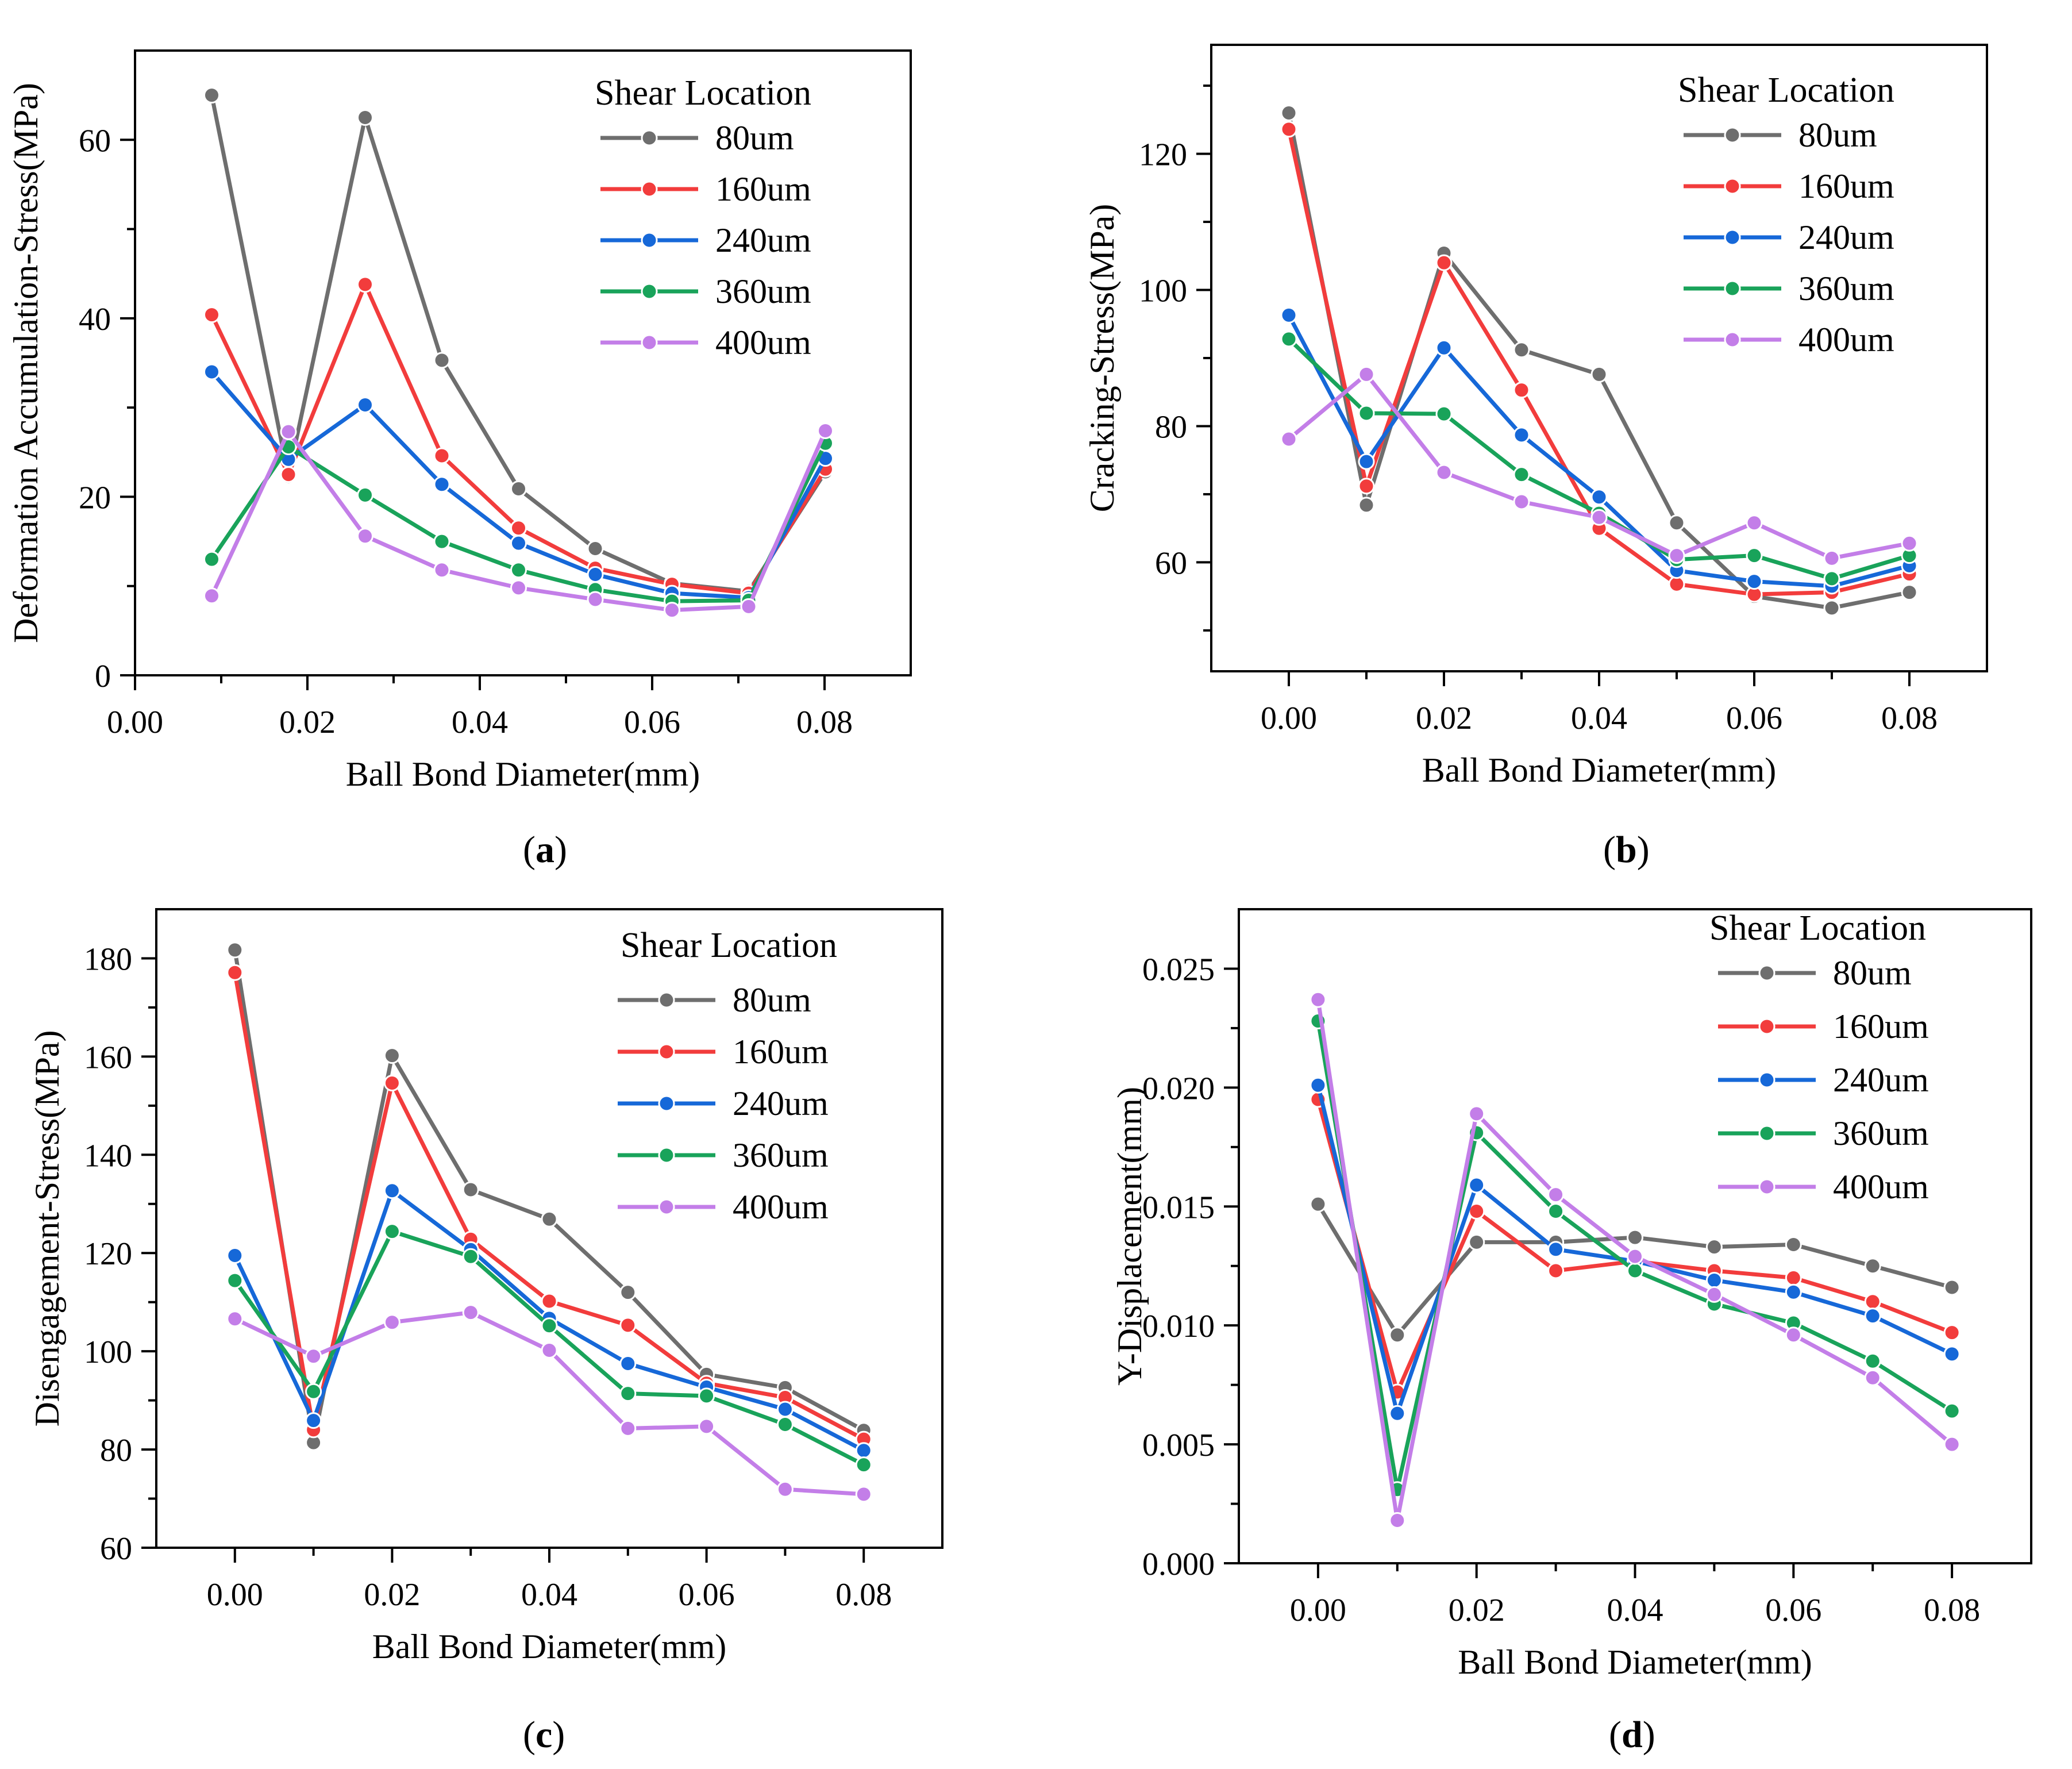 The image size is (2072, 1769). I want to click on y-tick-label: 180, so click(108, 959).